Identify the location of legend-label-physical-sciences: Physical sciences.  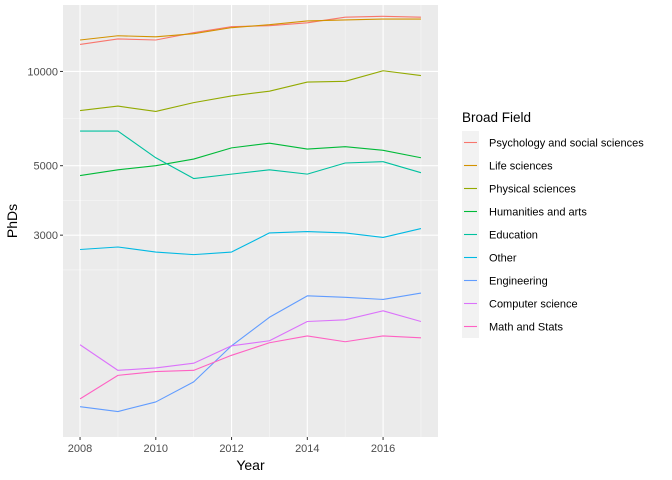
(532, 190).